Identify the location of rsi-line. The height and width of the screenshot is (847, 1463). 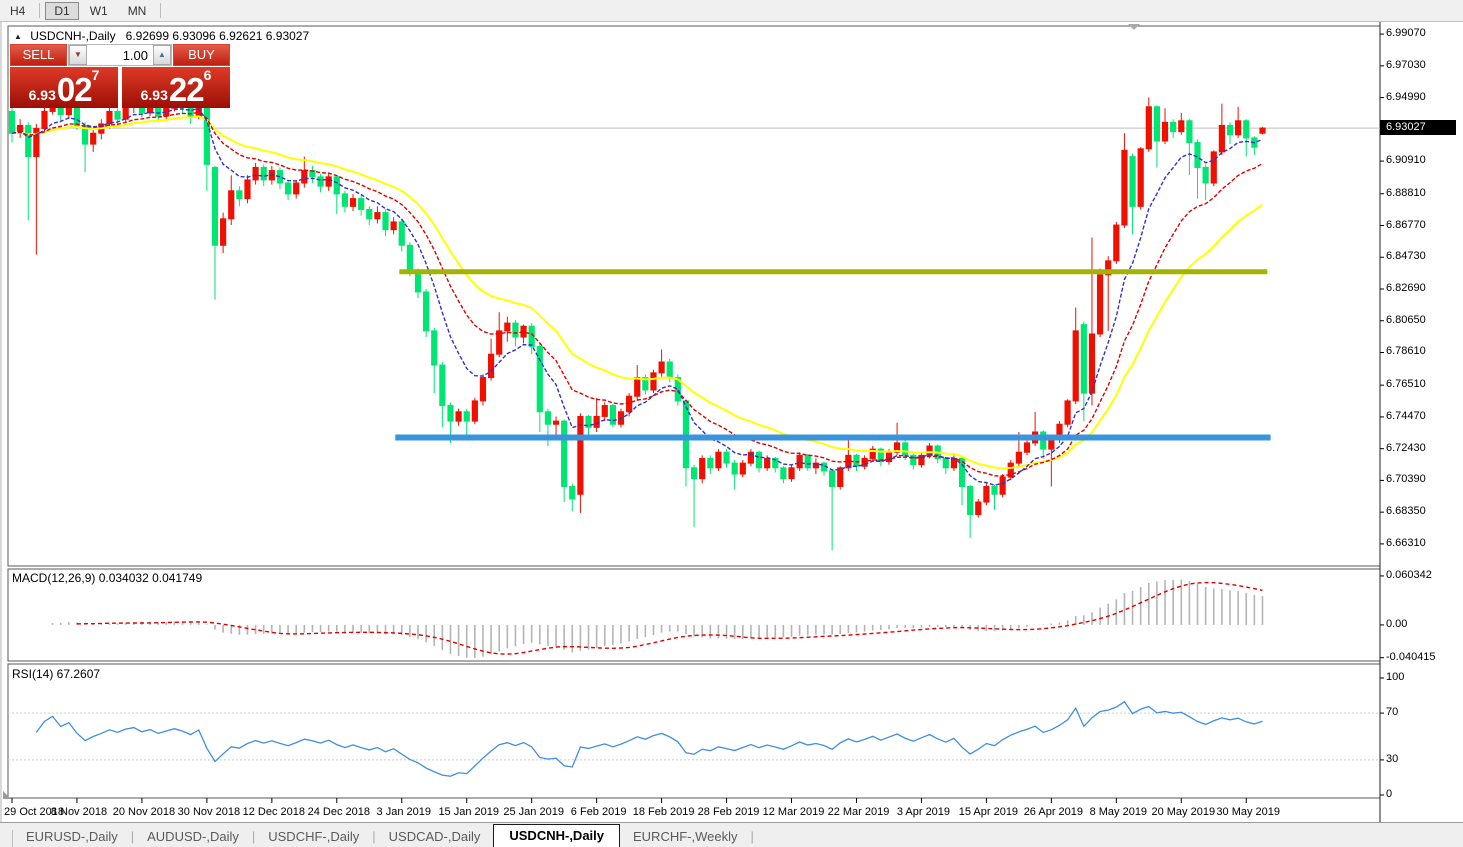
(649, 738).